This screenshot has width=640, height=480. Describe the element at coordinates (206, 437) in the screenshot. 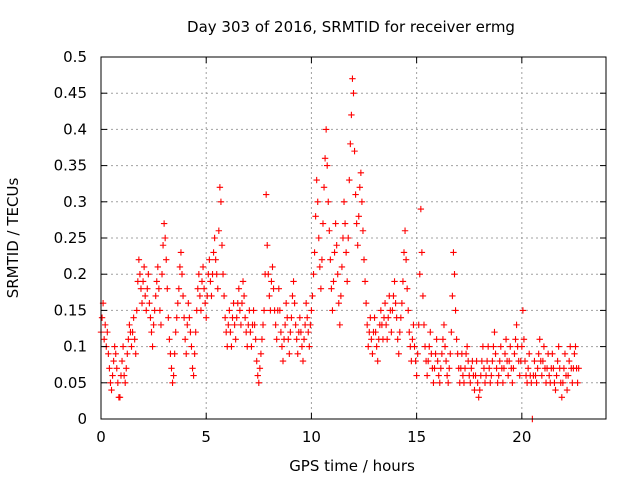

I see `x-tick-label: 5` at that location.